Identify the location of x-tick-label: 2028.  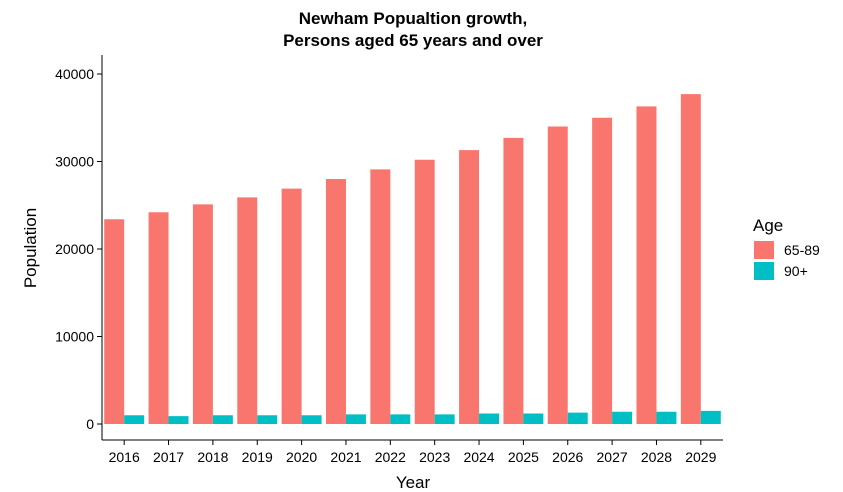
(656, 457).